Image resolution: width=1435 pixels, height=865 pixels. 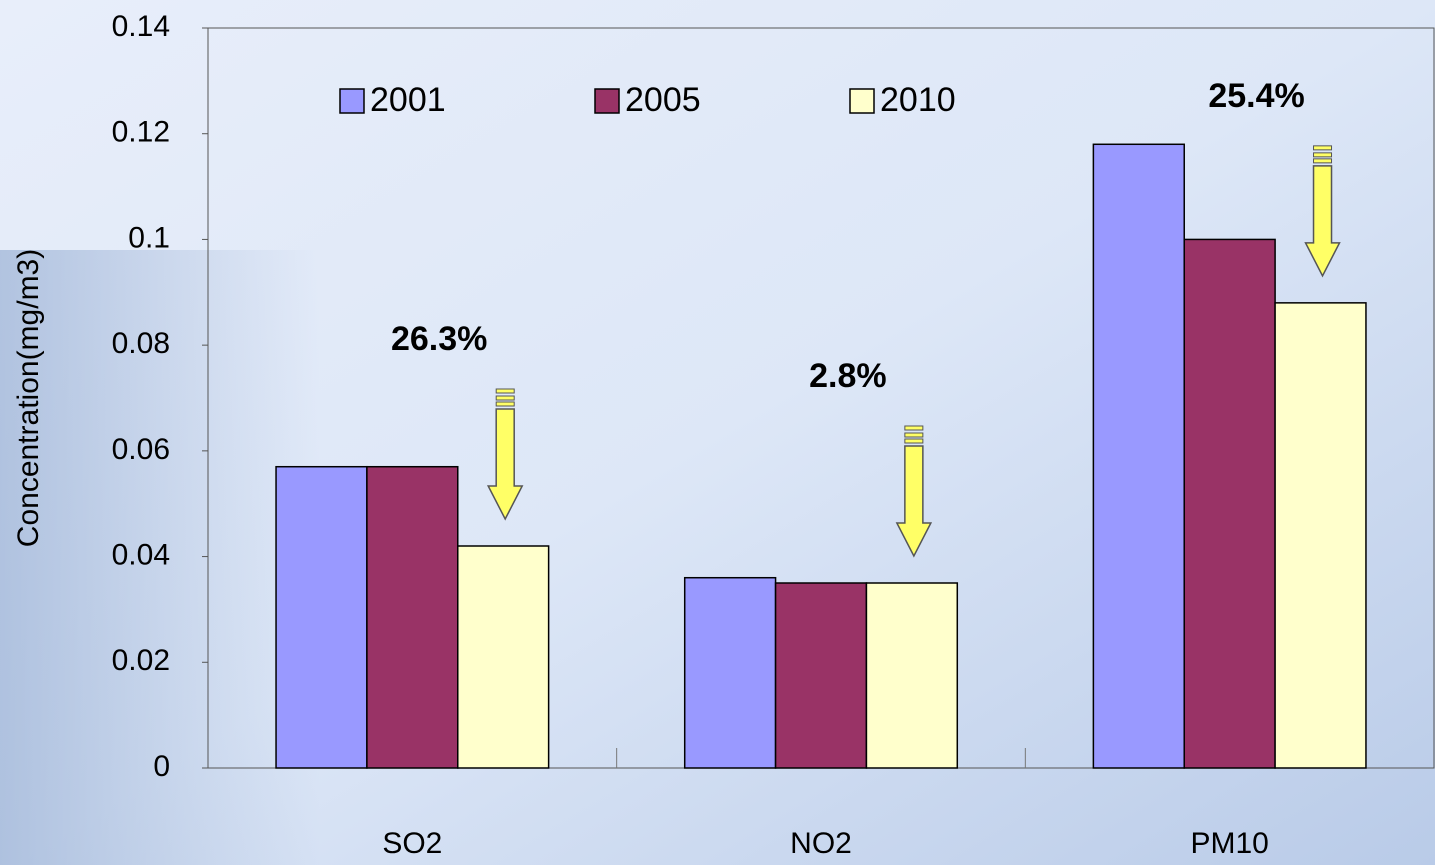 What do you see at coordinates (141, 343) in the screenshot?
I see `y-tick-label: 0.08` at bounding box center [141, 343].